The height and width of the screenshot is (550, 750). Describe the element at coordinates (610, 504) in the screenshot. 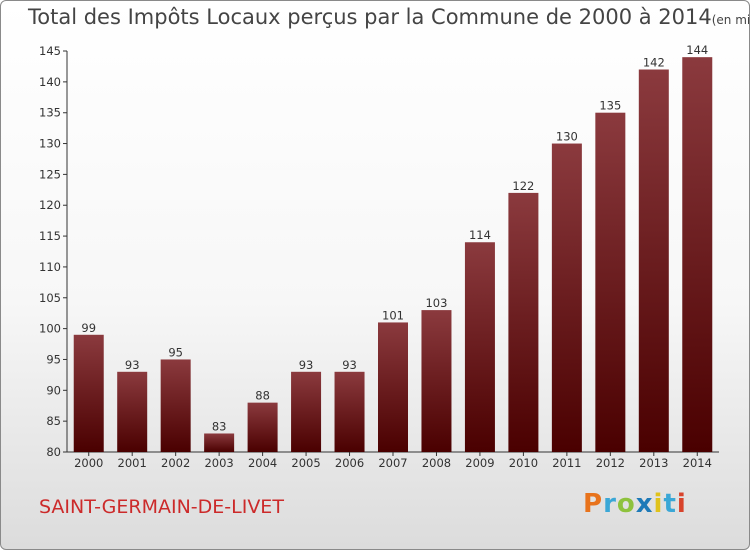

I see `logo-letter: r` at that location.